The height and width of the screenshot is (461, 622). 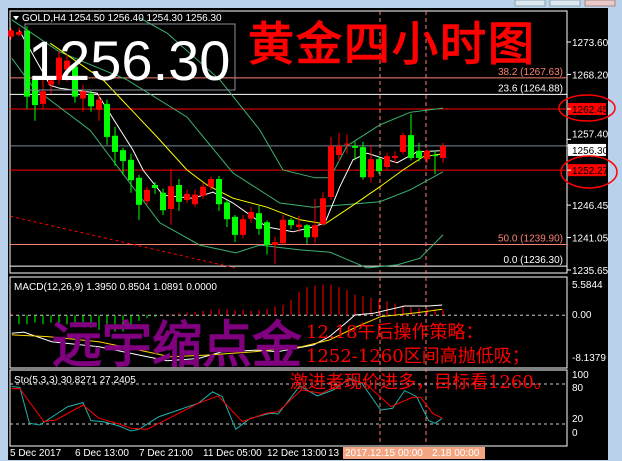 What do you see at coordinates (590, 206) in the screenshot?
I see `price-tick-label: 1246.45` at bounding box center [590, 206].